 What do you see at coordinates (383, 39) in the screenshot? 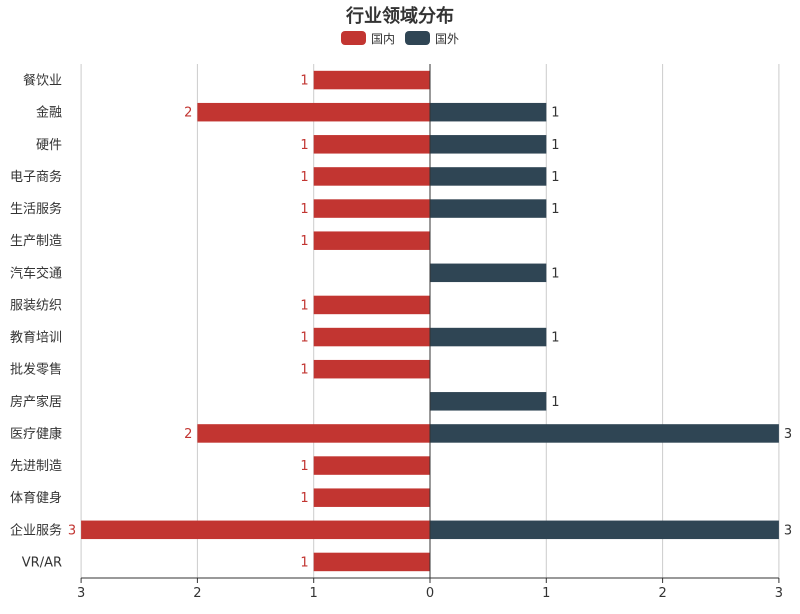
I see `legend-label: 国内` at bounding box center [383, 39].